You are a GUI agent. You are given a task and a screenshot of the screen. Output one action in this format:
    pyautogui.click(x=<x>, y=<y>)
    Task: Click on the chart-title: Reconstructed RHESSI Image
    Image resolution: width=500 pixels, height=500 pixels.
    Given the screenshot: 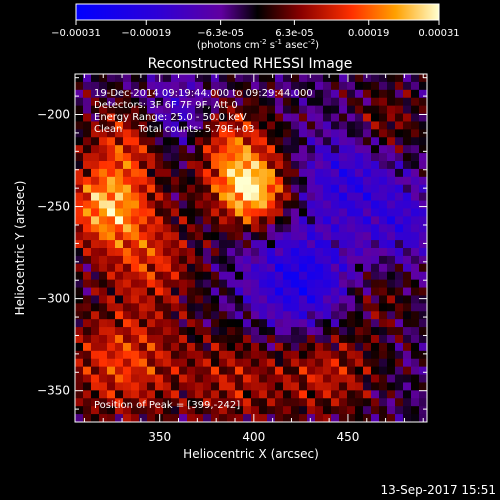 What is the action you would take?
    pyautogui.click(x=250, y=64)
    